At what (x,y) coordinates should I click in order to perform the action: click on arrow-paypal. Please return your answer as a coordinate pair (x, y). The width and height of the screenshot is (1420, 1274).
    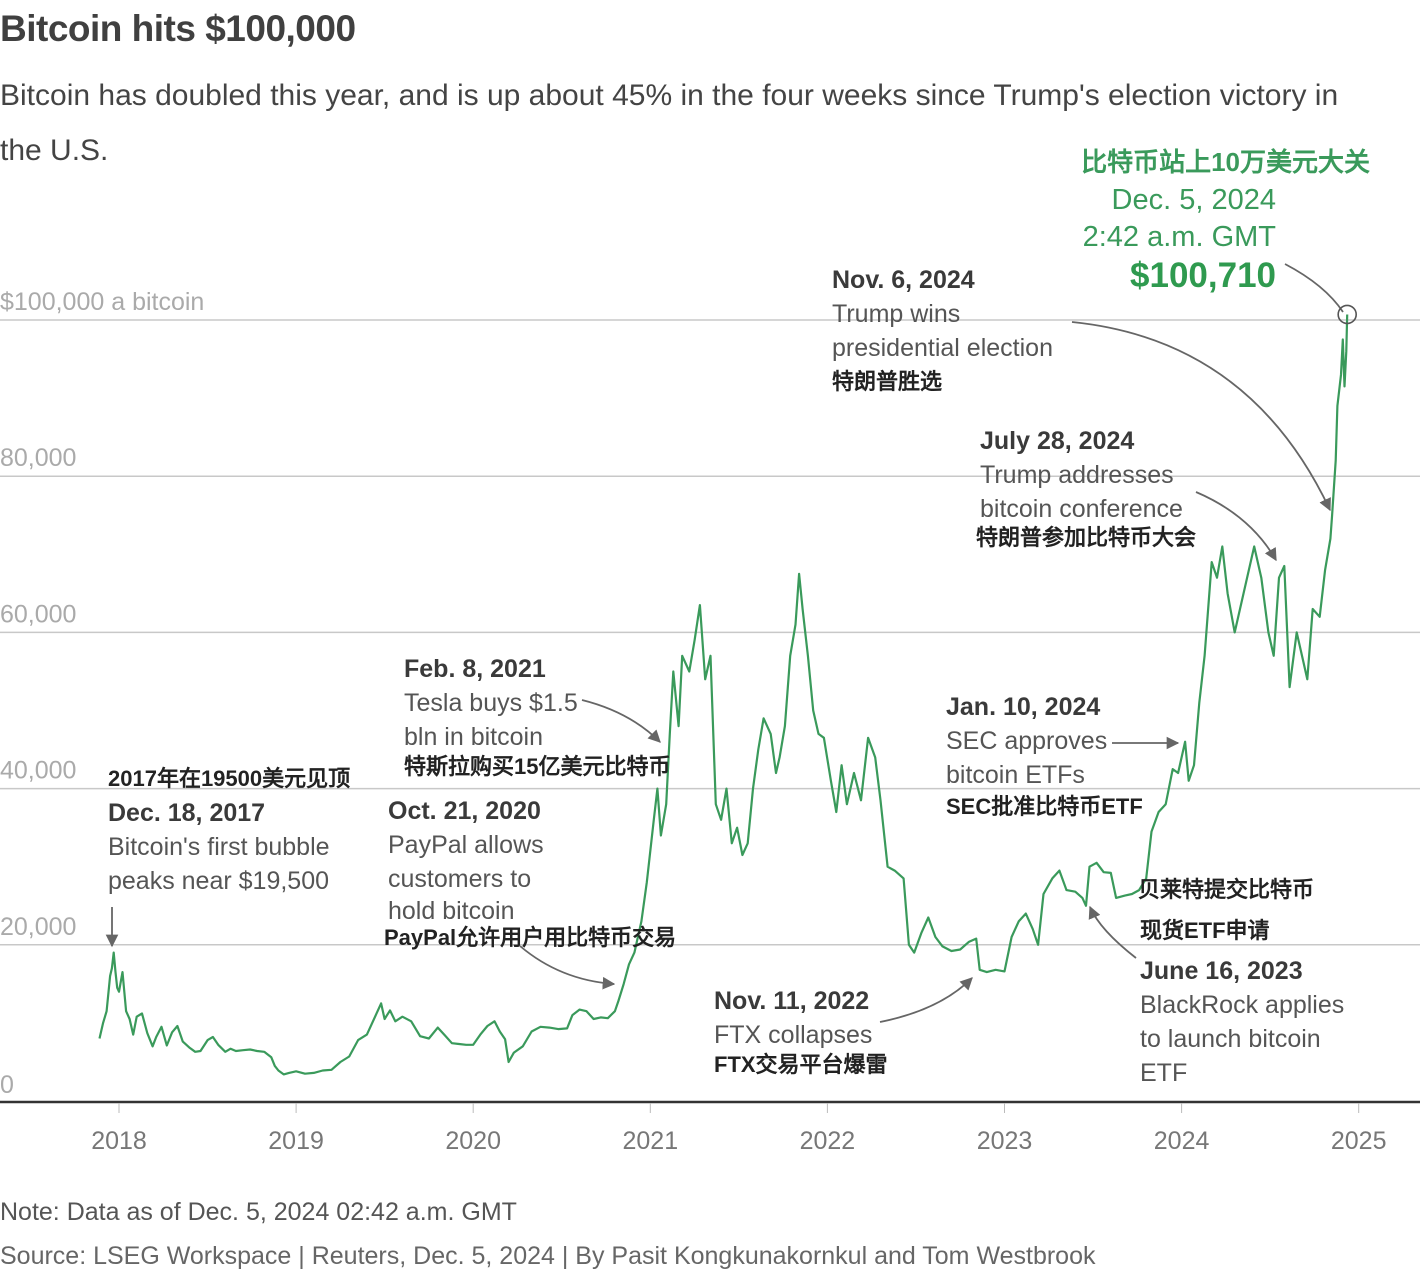
    Looking at the image, I should click on (567, 967).